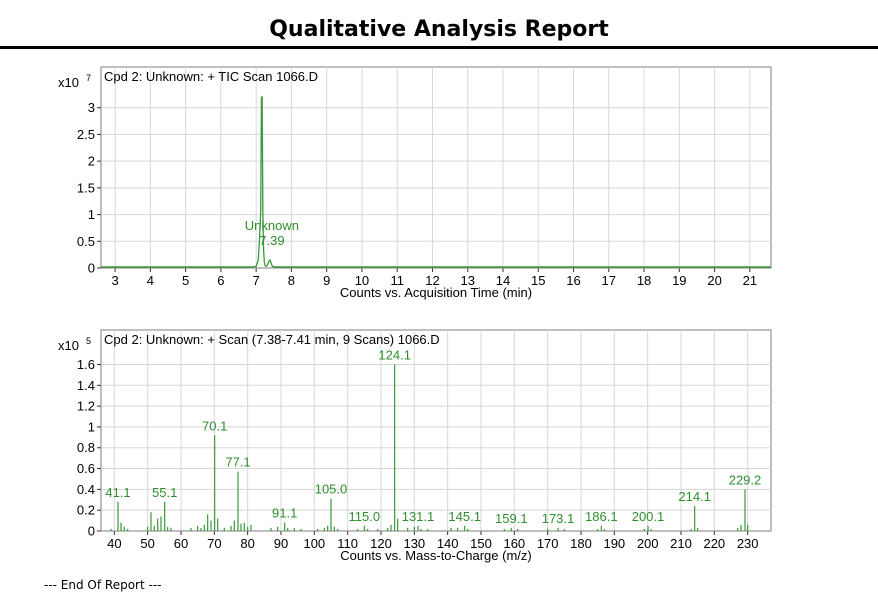 The image size is (878, 602). What do you see at coordinates (581, 543) in the screenshot?
I see `x-tick-label: 180` at bounding box center [581, 543].